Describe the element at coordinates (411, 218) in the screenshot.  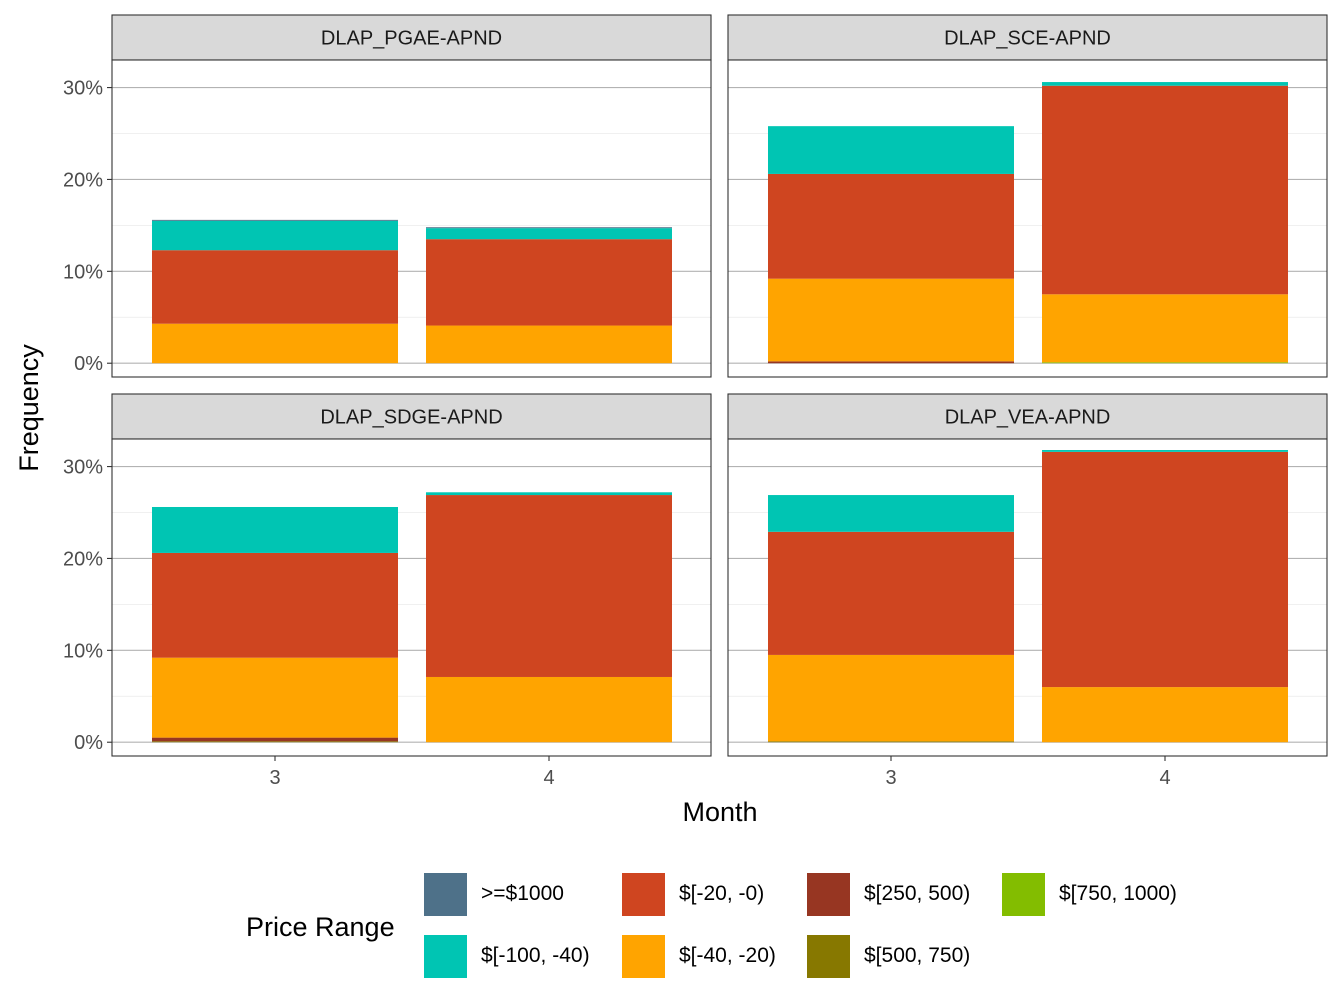
I see `panel-border-dlap-pgae-apnd` at that location.